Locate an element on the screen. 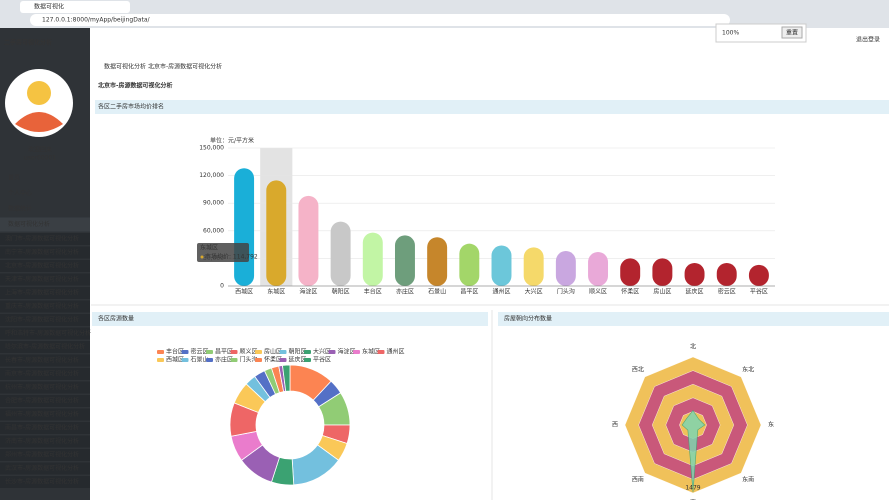  legend-label: 东城区 is located at coordinates (371, 352).